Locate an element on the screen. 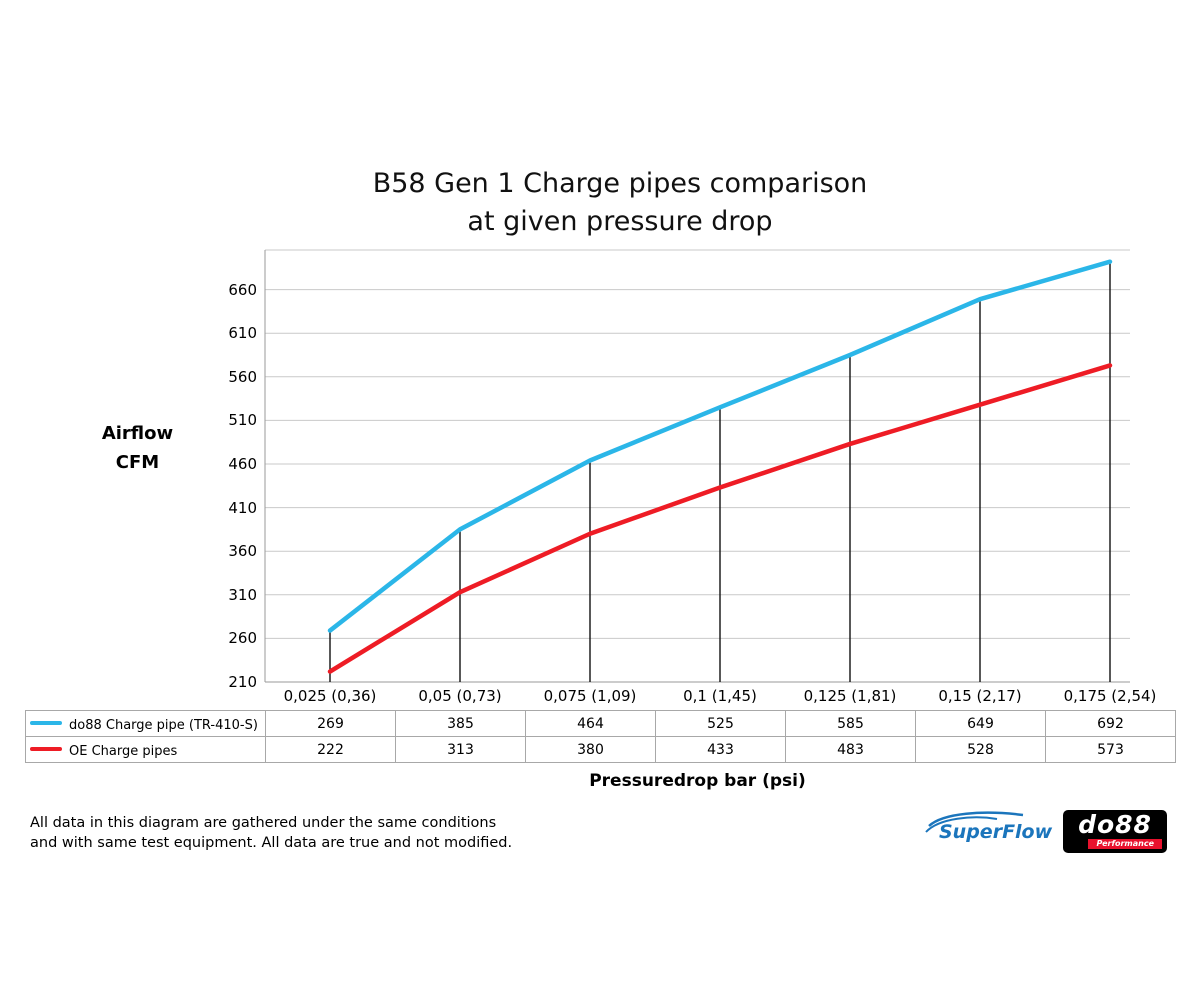  y-tick-label-360: 360 is located at coordinates (242, 551).